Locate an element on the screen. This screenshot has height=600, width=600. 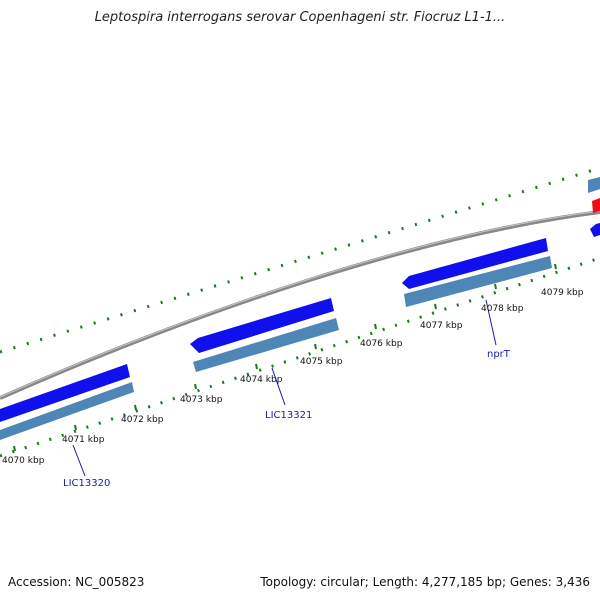
rna-feature-red is located at coordinates (596, 205).